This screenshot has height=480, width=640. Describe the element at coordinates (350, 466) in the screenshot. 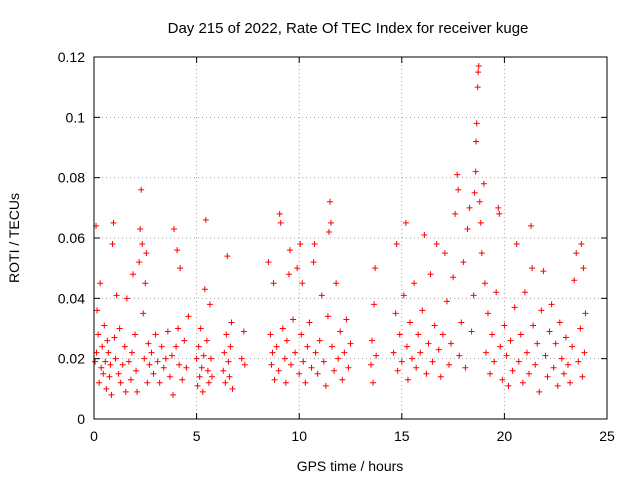

I see `x-axis-label: GPS time / hours` at that location.